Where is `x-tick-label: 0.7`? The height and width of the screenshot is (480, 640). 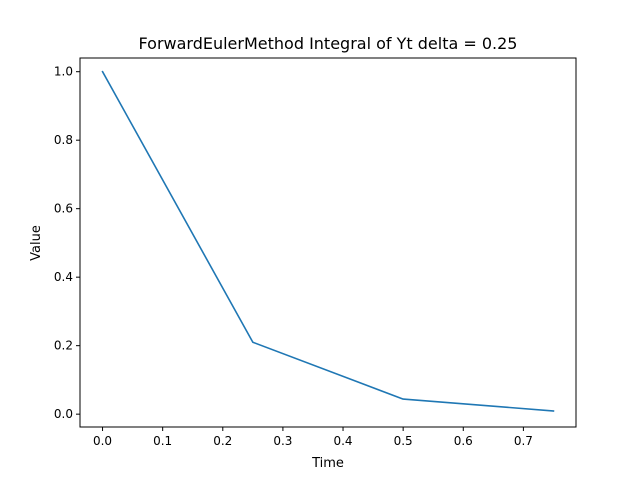 x-tick-label: 0.7 is located at coordinates (523, 441).